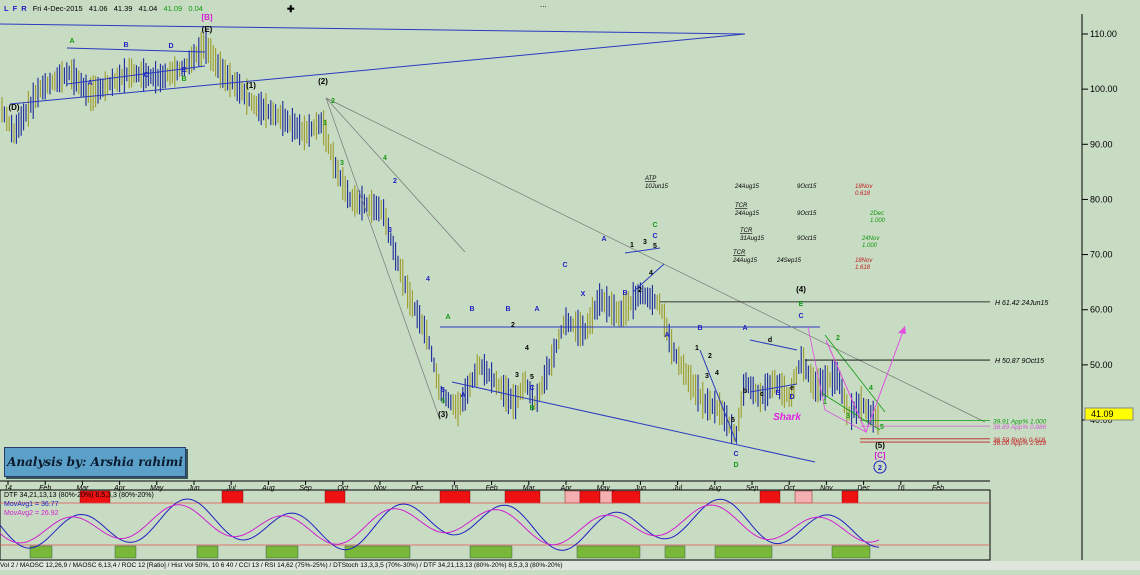 This screenshot has height=575, width=1140. What do you see at coordinates (82, 488) in the screenshot?
I see `x-tick-label: Mar` at bounding box center [82, 488].